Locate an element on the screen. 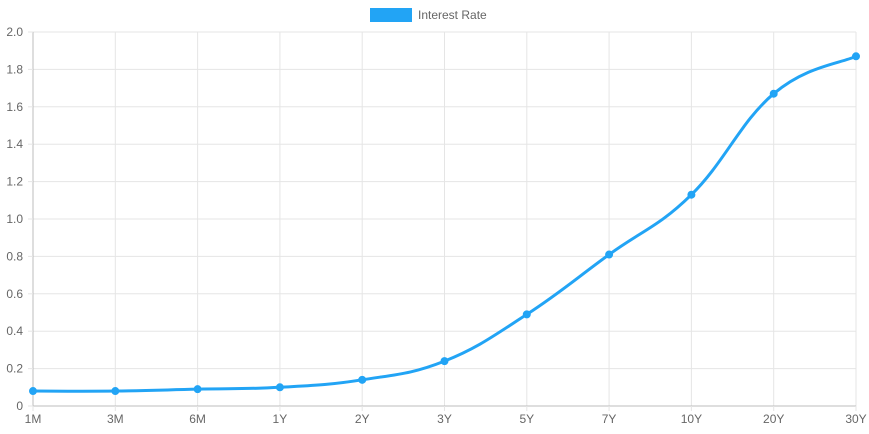 This screenshot has height=434, width=869. y-tick-label: 0.4 is located at coordinates (14, 331).